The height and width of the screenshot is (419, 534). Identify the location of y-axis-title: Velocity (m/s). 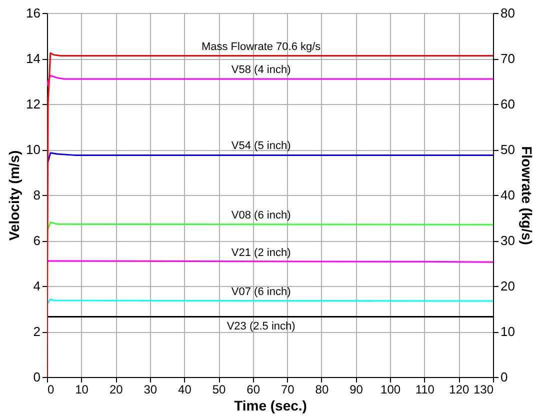
(14, 195).